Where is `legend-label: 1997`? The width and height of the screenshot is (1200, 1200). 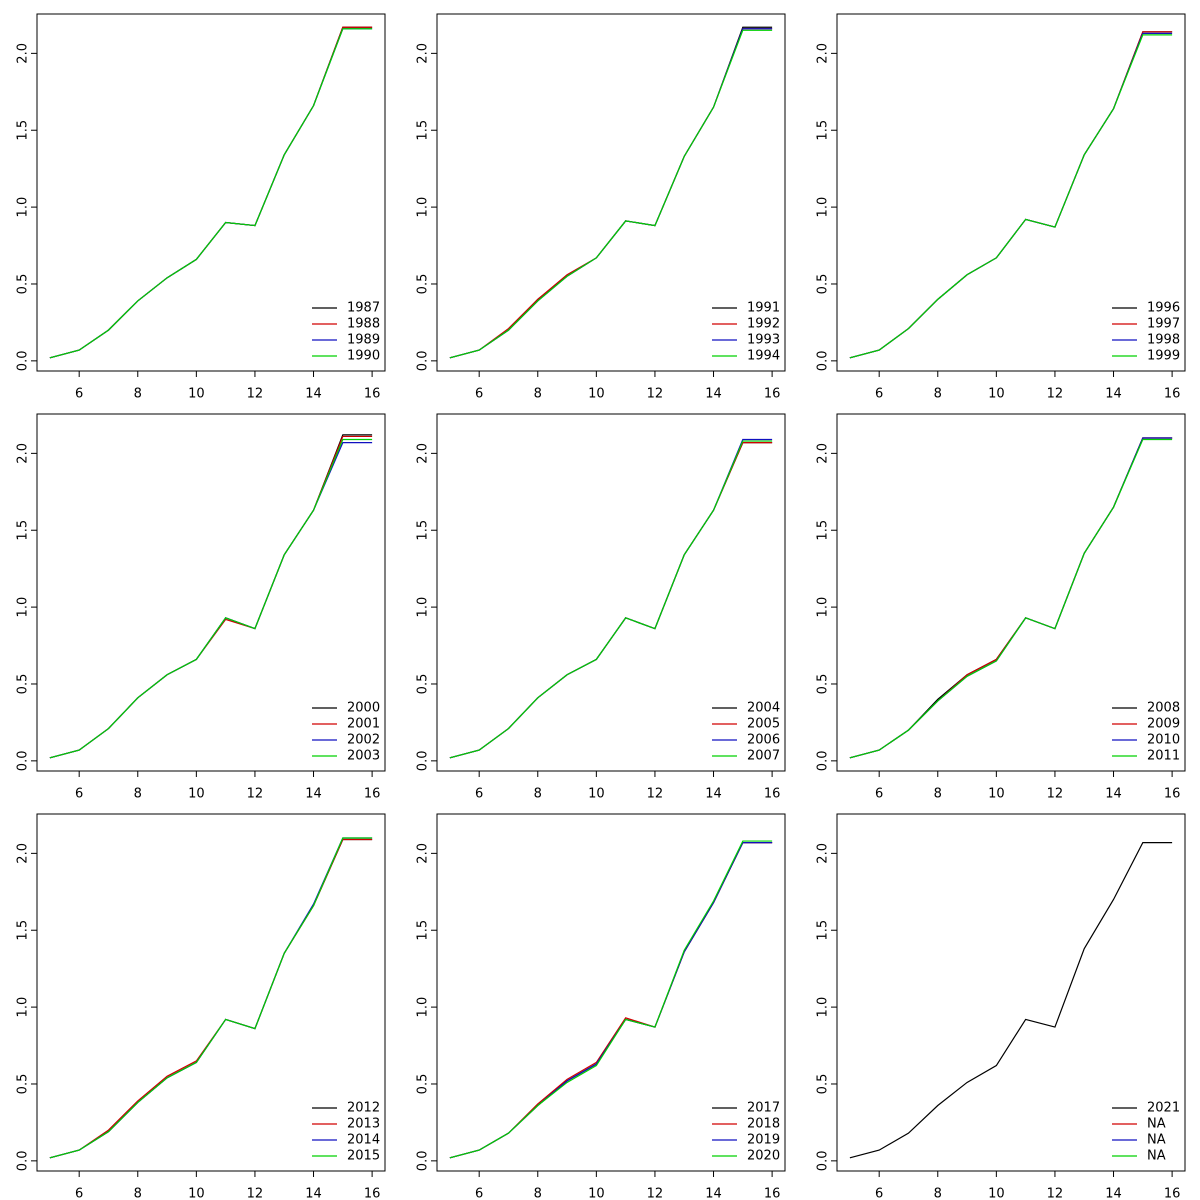 legend-label: 1997 is located at coordinates (1163, 324).